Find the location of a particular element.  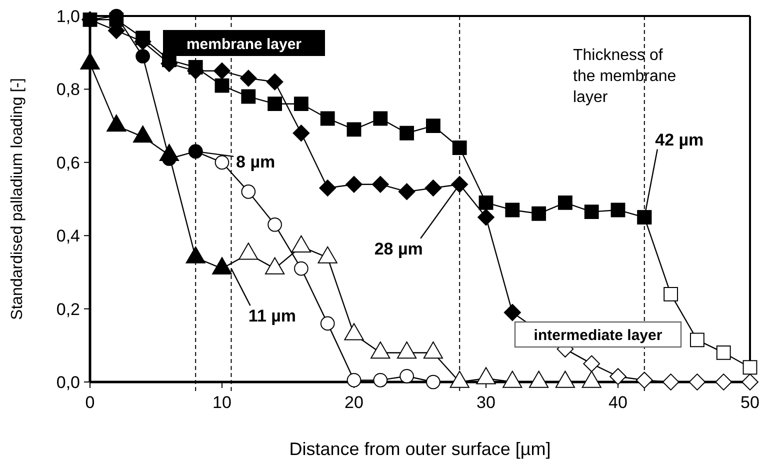

annotation: intermediate layer is located at coordinates (598, 335).